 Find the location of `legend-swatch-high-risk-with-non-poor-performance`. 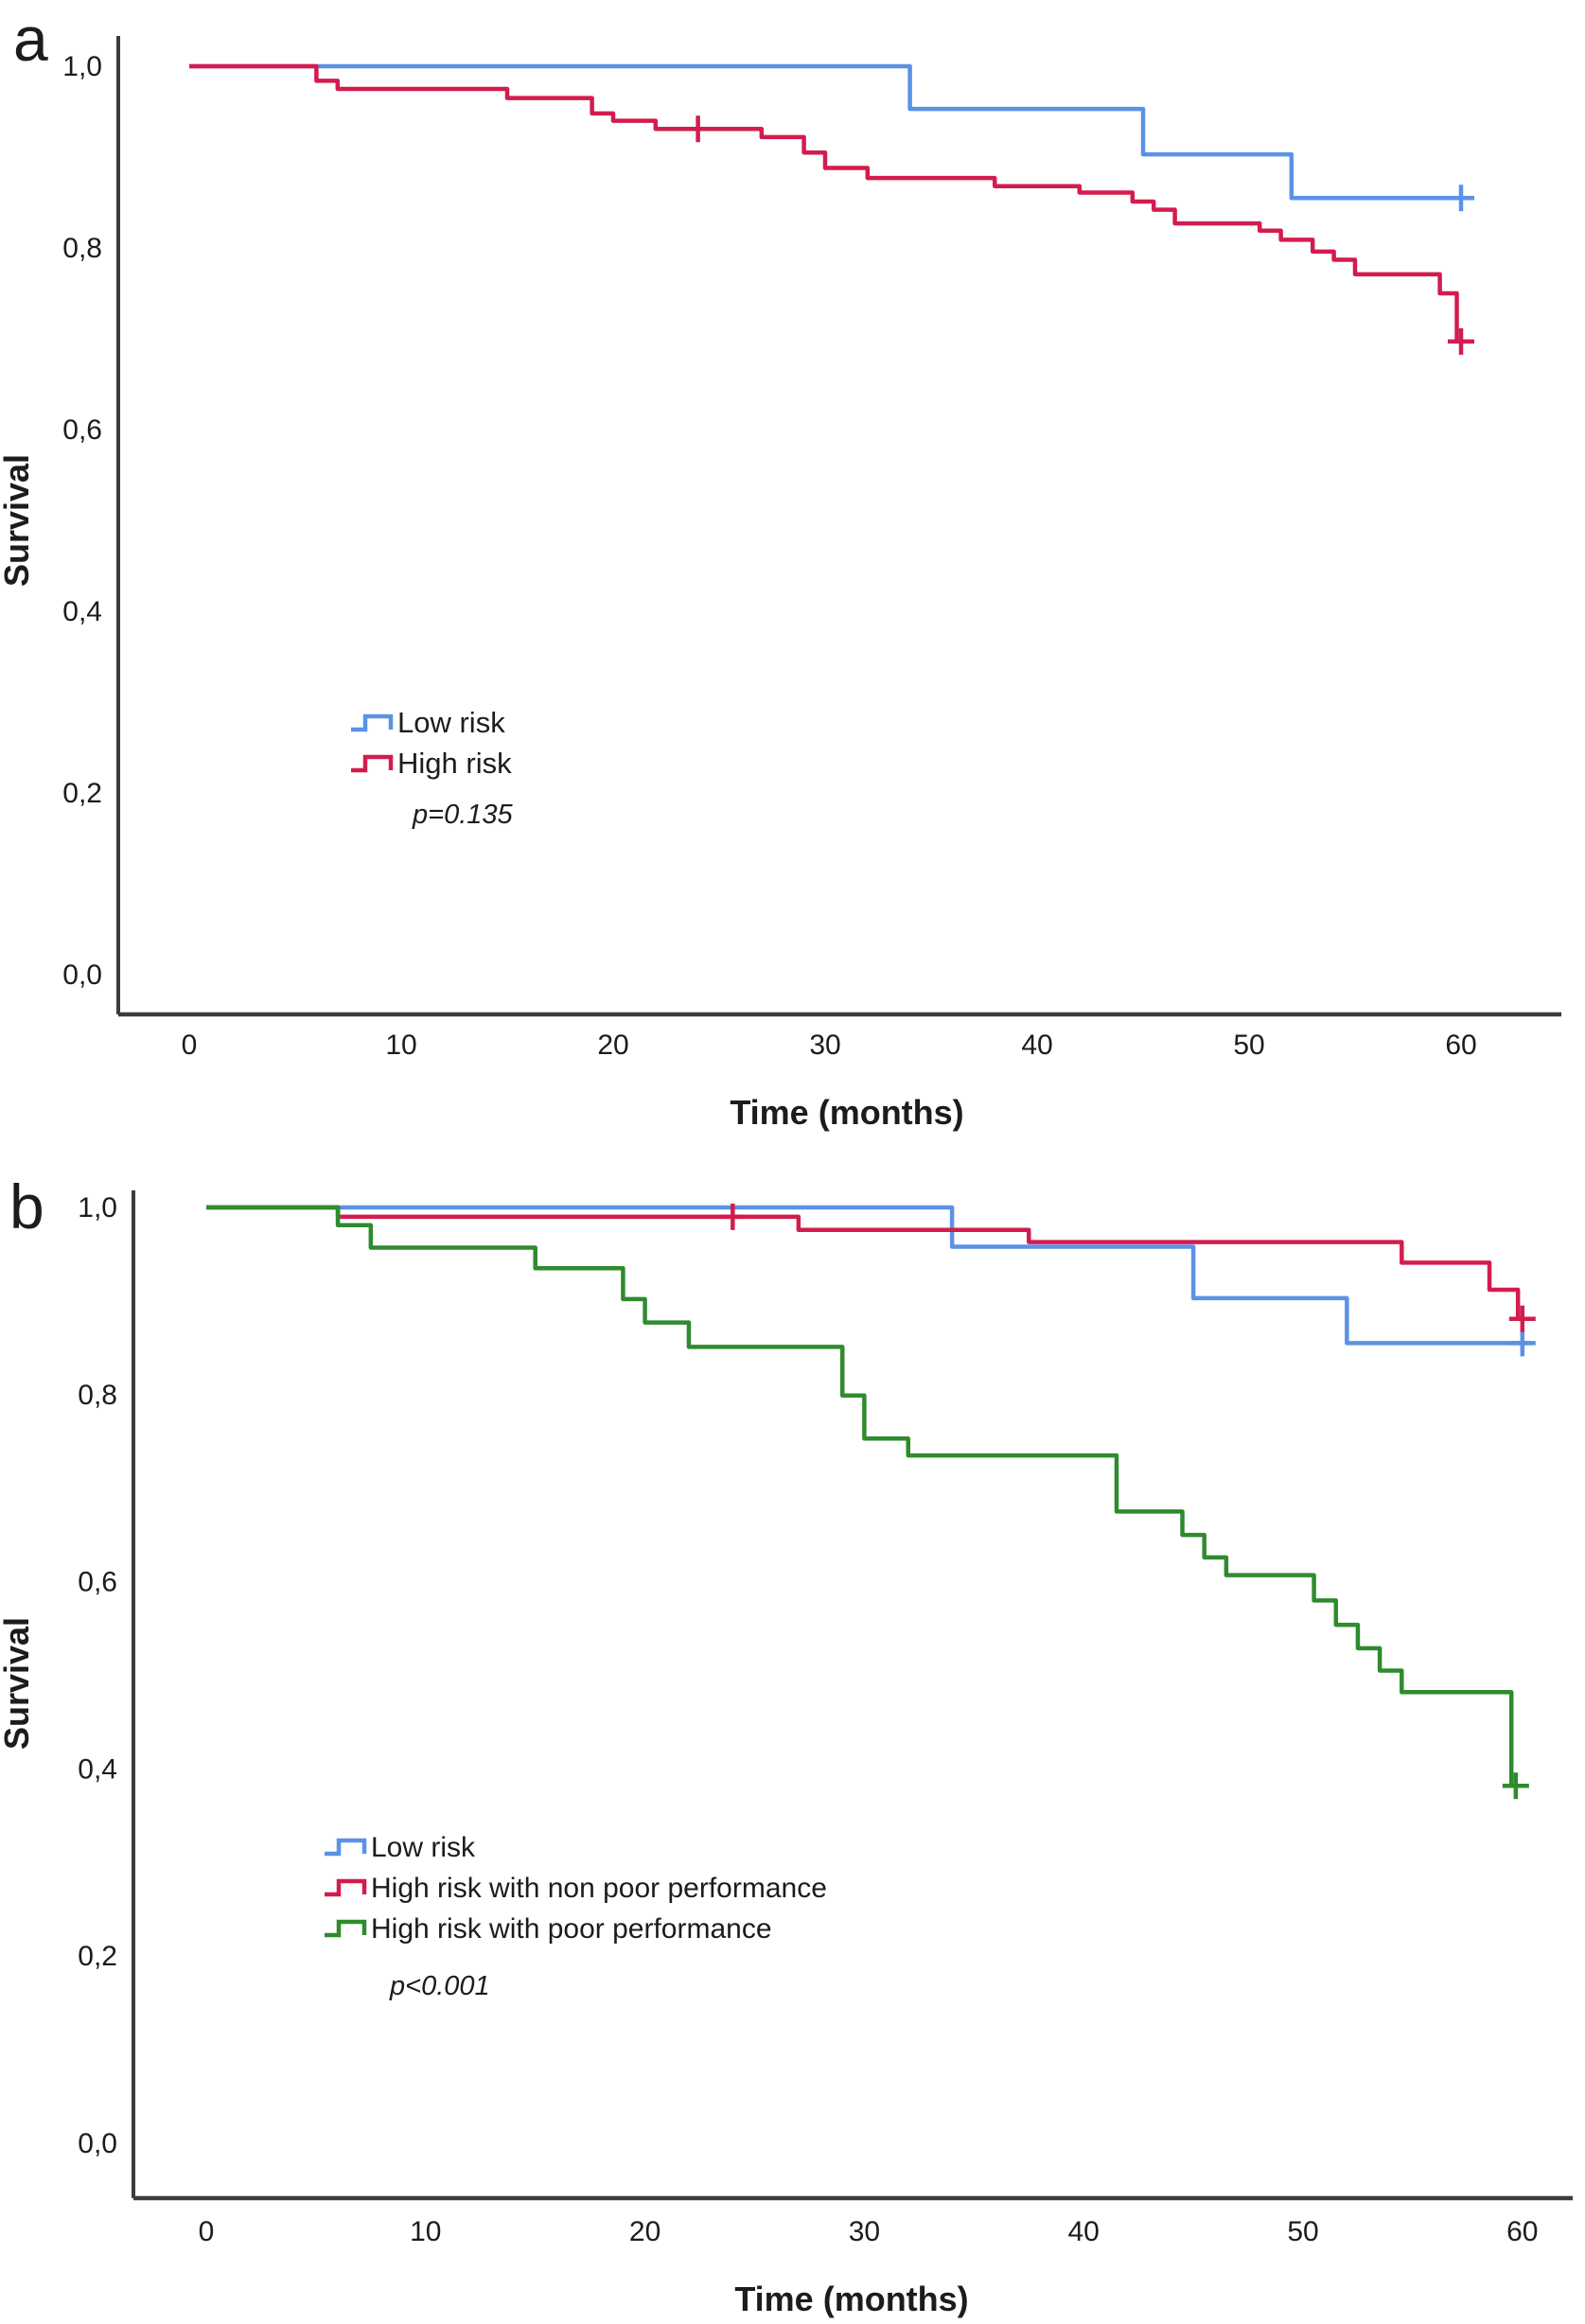

legend-swatch-high-risk-with-non-poor-performance is located at coordinates (346, 1887).